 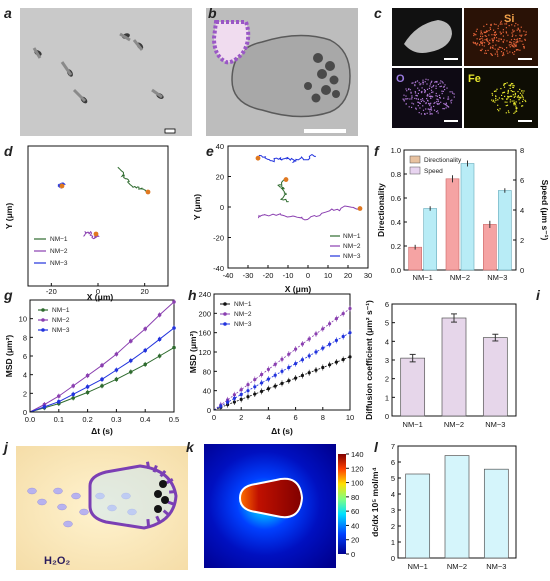 What do you see at coordinates (452, 224) in the screenshot?
I see `bar-directionality` at bounding box center [452, 224].